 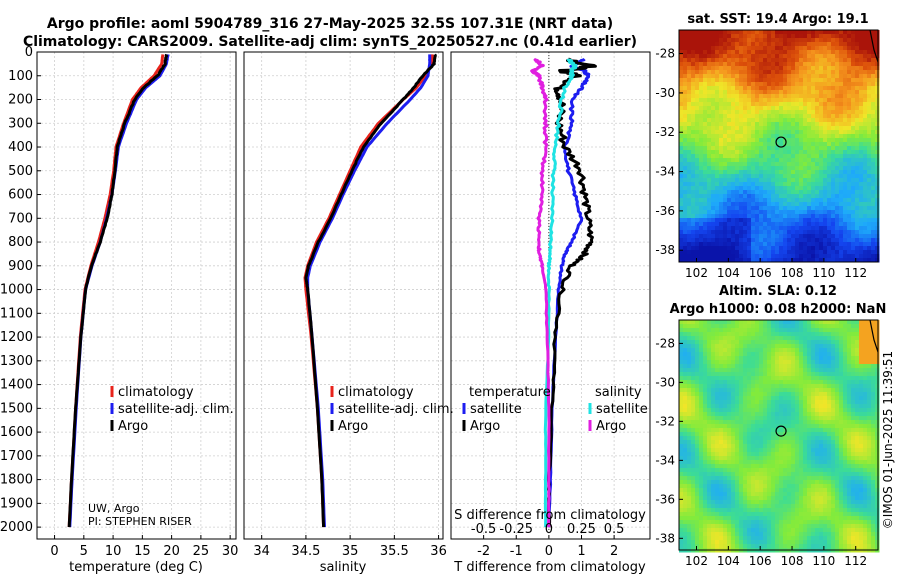 I want to click on top-tick-label: -0.5, so click(x=483, y=529).